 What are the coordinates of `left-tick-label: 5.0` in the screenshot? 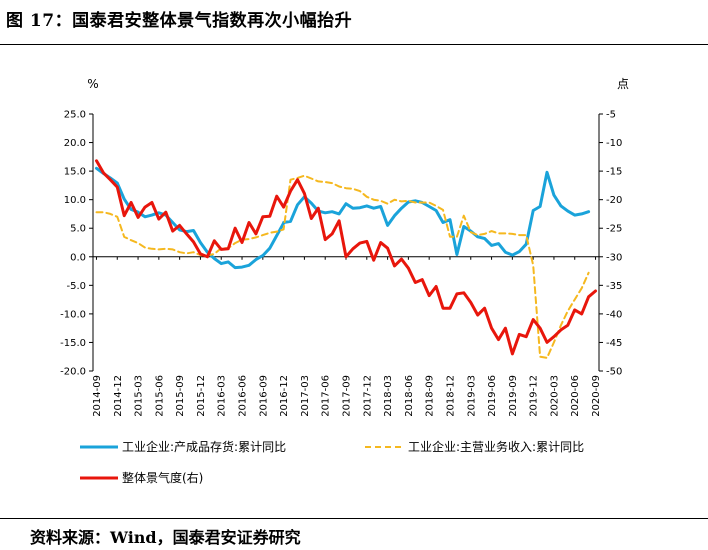 It's located at (78, 229).